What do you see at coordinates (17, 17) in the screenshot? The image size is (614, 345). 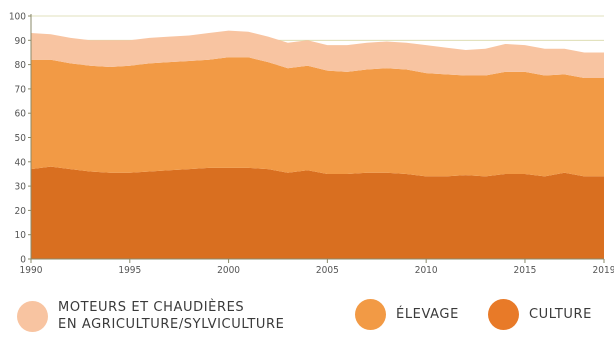 I see `y-tick-label: 100` at bounding box center [17, 17].